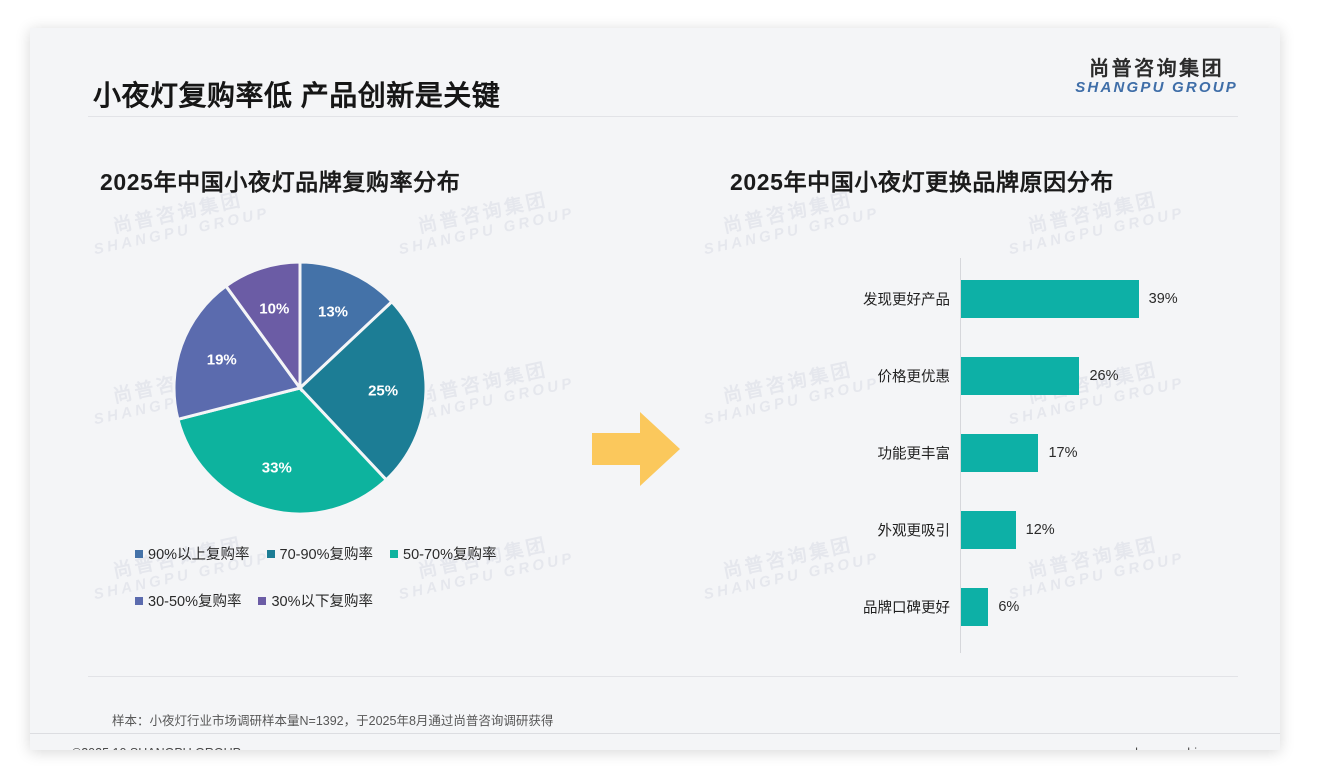 The height and width of the screenshot is (780, 1340). I want to click on pie-chart: 13% 25% 33% 19% 10%, so click(300, 388).